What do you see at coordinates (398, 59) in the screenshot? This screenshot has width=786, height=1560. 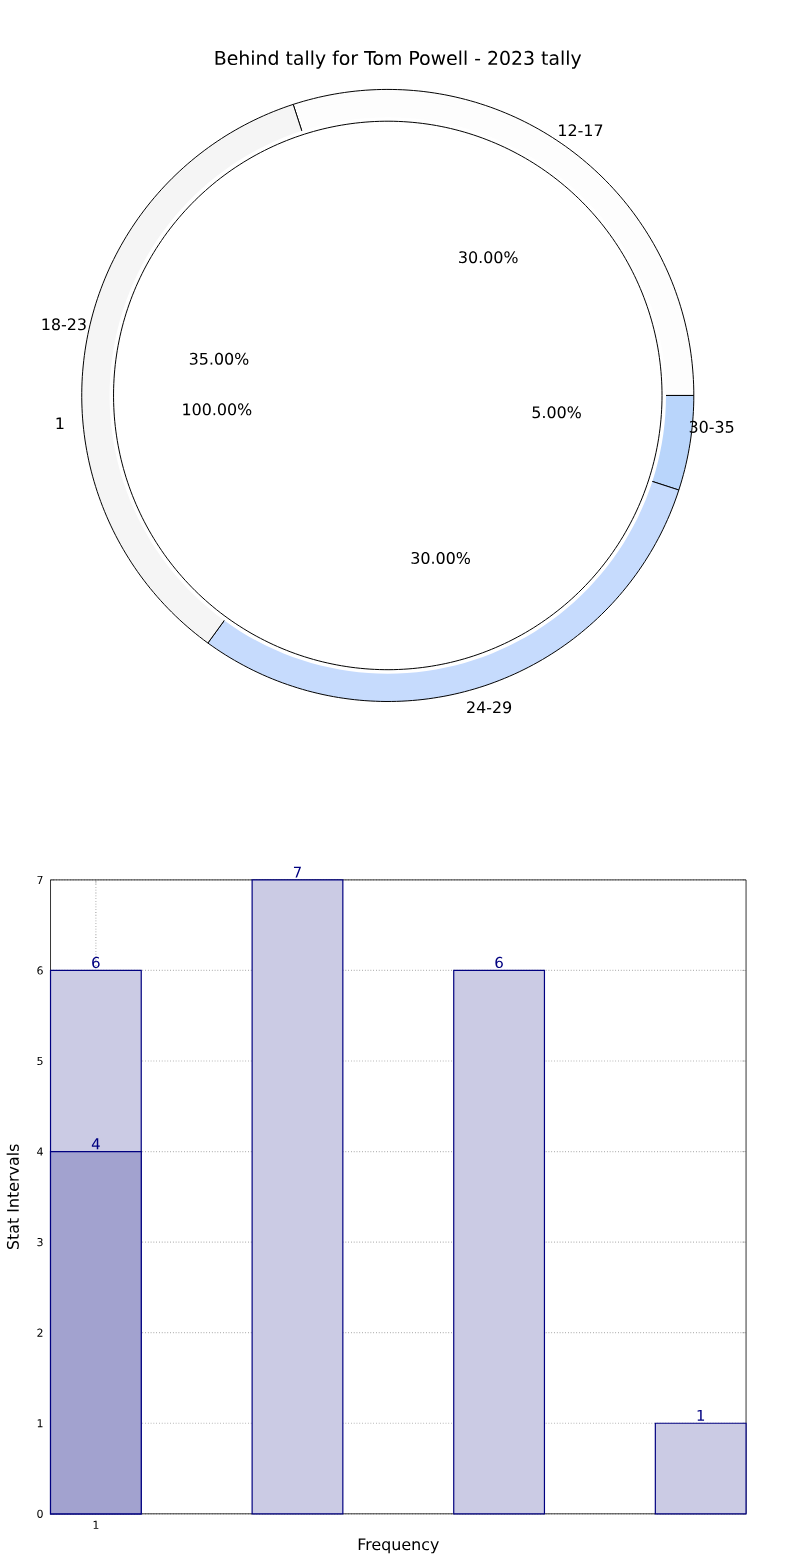 I see `chart-title: Behind tally for Tom Powell - 2023 tally` at bounding box center [398, 59].